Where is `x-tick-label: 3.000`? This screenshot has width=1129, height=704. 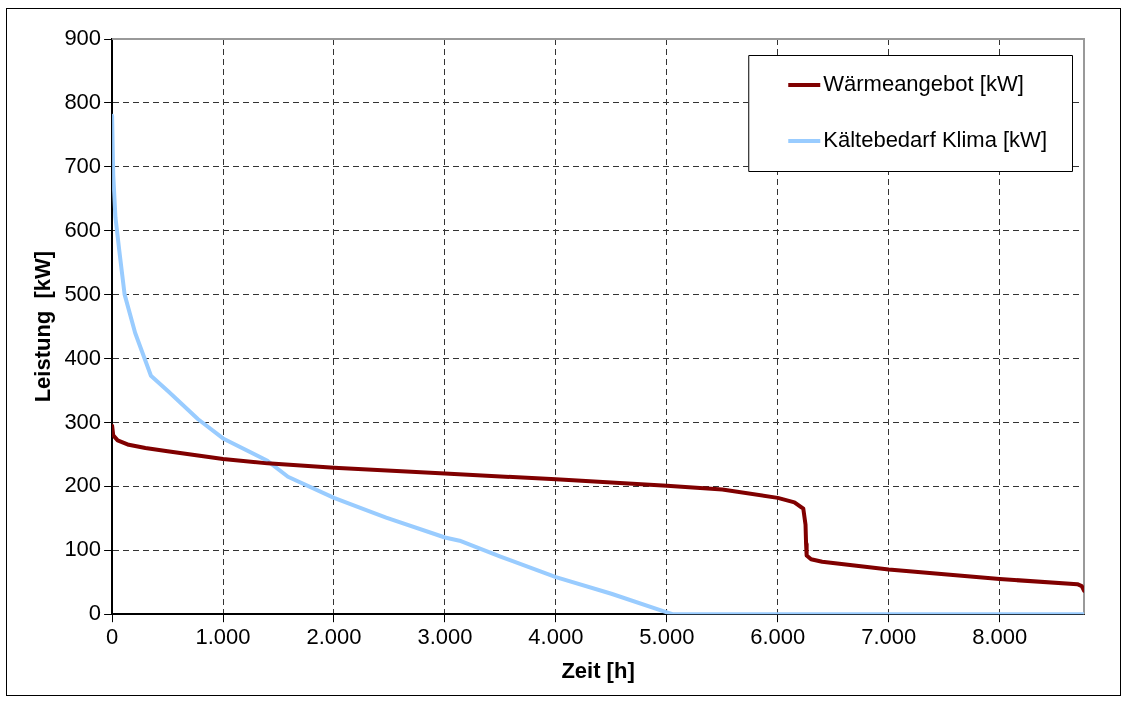 x-tick-label: 3.000 is located at coordinates (445, 637).